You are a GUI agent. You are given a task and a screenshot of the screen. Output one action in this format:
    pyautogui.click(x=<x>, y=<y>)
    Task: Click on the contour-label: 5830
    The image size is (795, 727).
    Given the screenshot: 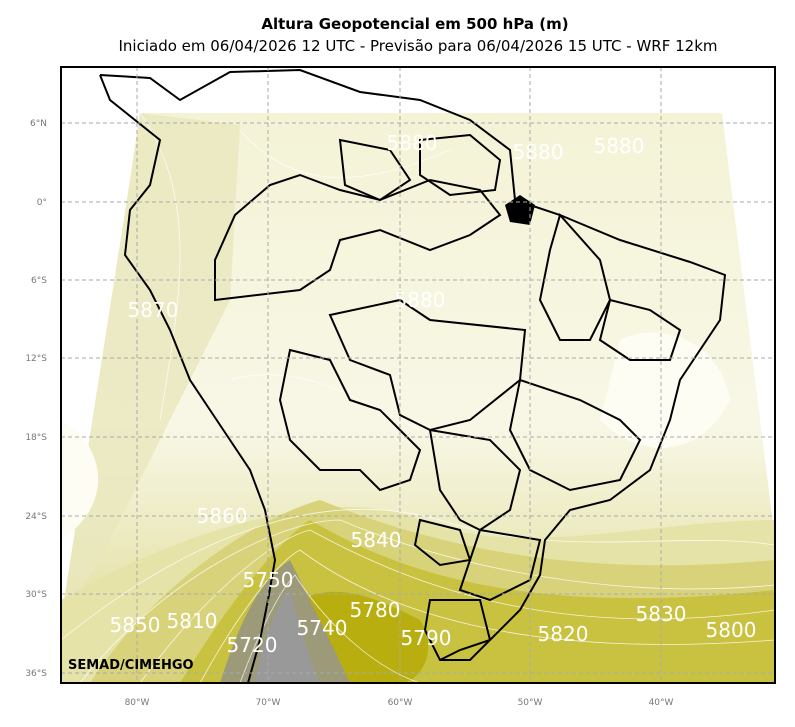 What is the action you would take?
    pyautogui.click(x=661, y=614)
    